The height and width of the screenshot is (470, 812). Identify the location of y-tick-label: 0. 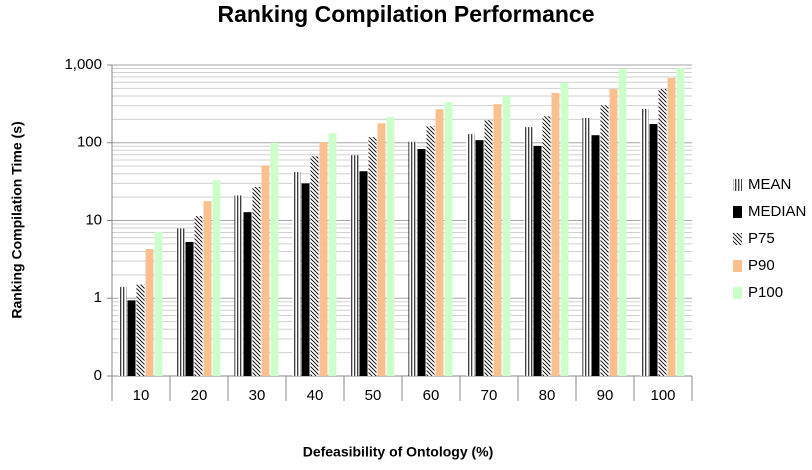
(98, 375).